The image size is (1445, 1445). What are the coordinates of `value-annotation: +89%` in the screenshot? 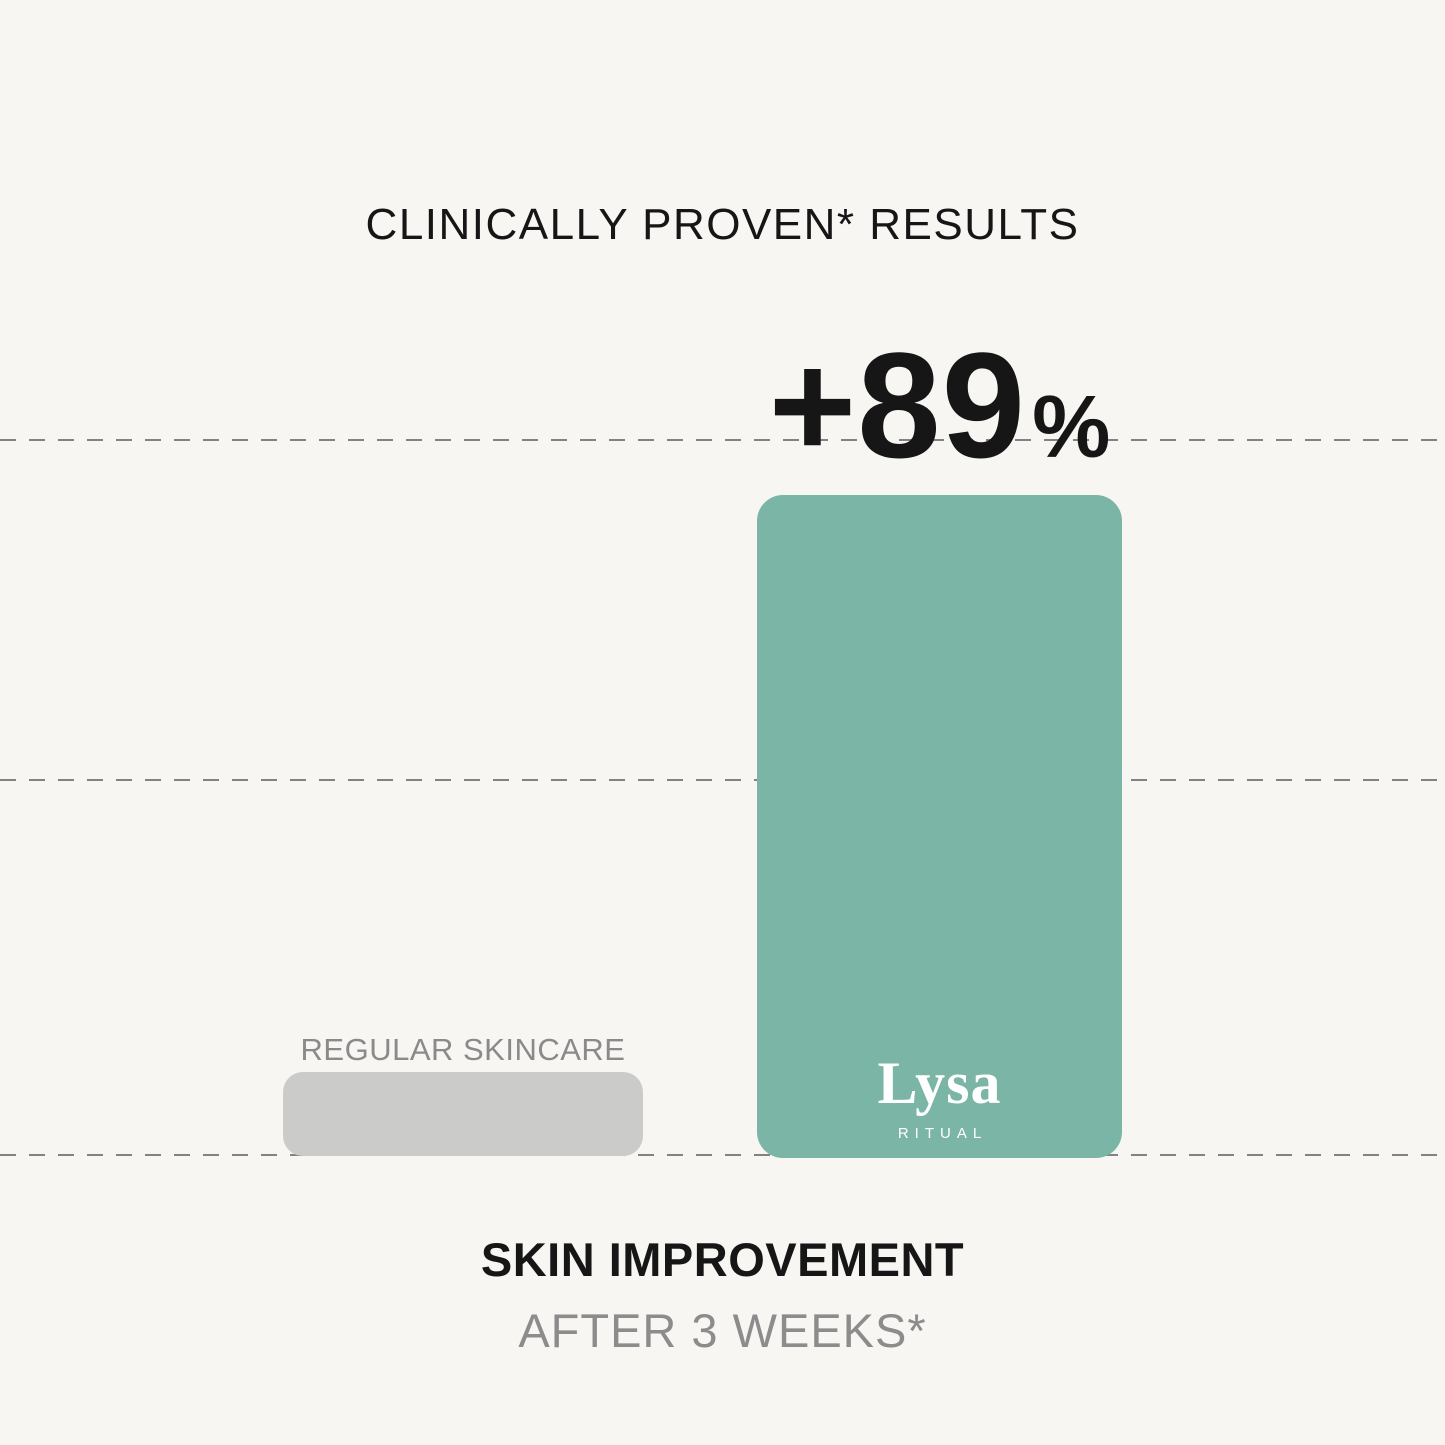 It's located at (939, 405).